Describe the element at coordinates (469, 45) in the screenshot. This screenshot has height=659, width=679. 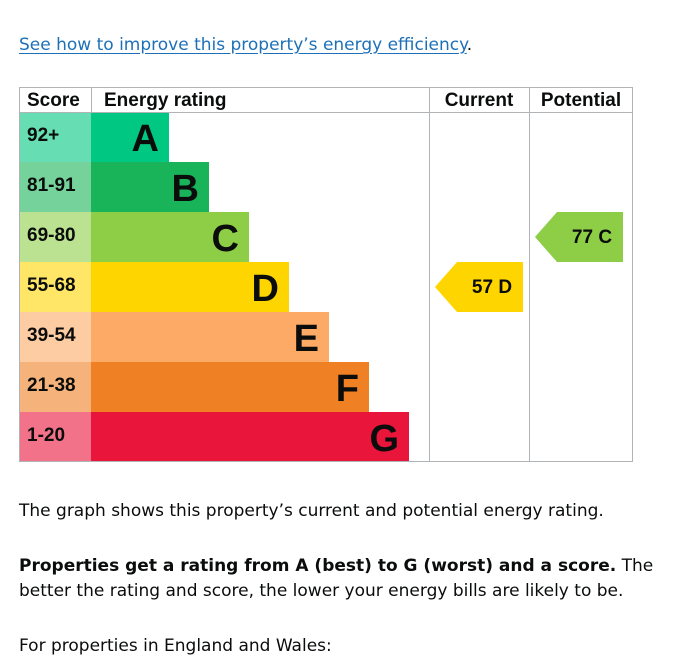
I see `intro-link-suffix: .` at that location.